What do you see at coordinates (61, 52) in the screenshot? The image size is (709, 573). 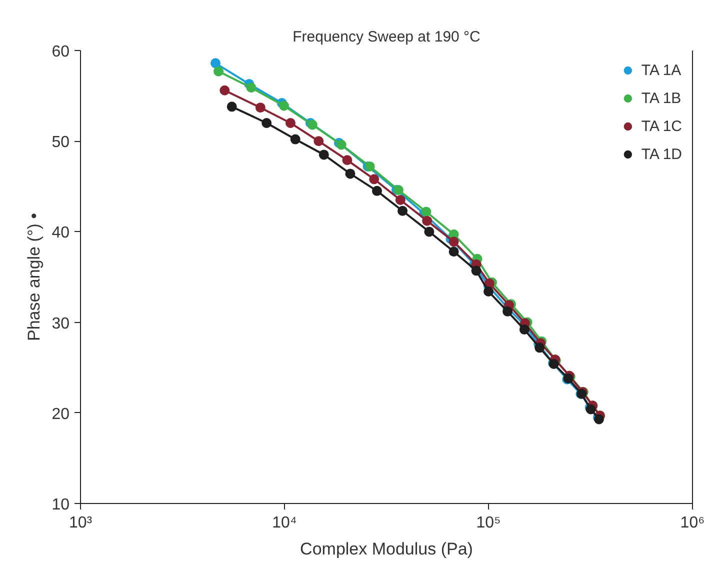 I see `y-tick-label: 60` at bounding box center [61, 52].